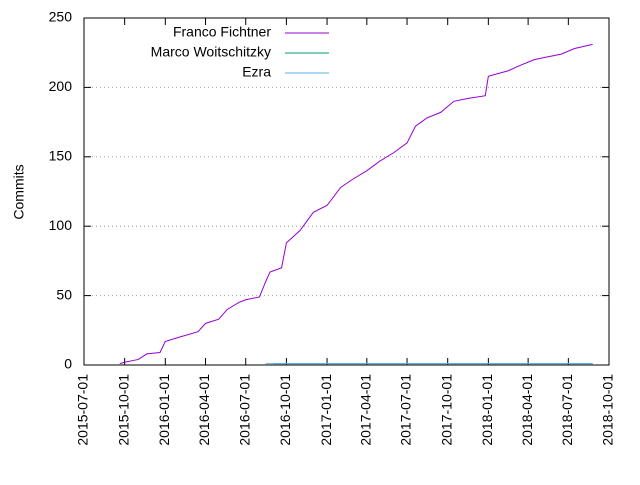  What do you see at coordinates (222, 32) in the screenshot?
I see `legend-label: Franco Fichtner` at bounding box center [222, 32].